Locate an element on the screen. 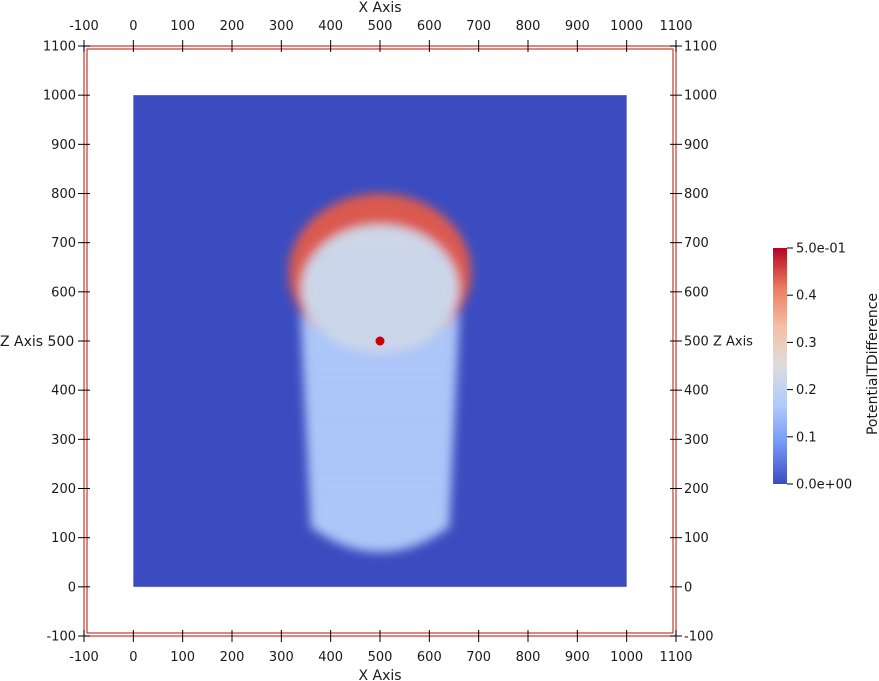  z-tick-label-right: 600 is located at coordinates (696, 292).